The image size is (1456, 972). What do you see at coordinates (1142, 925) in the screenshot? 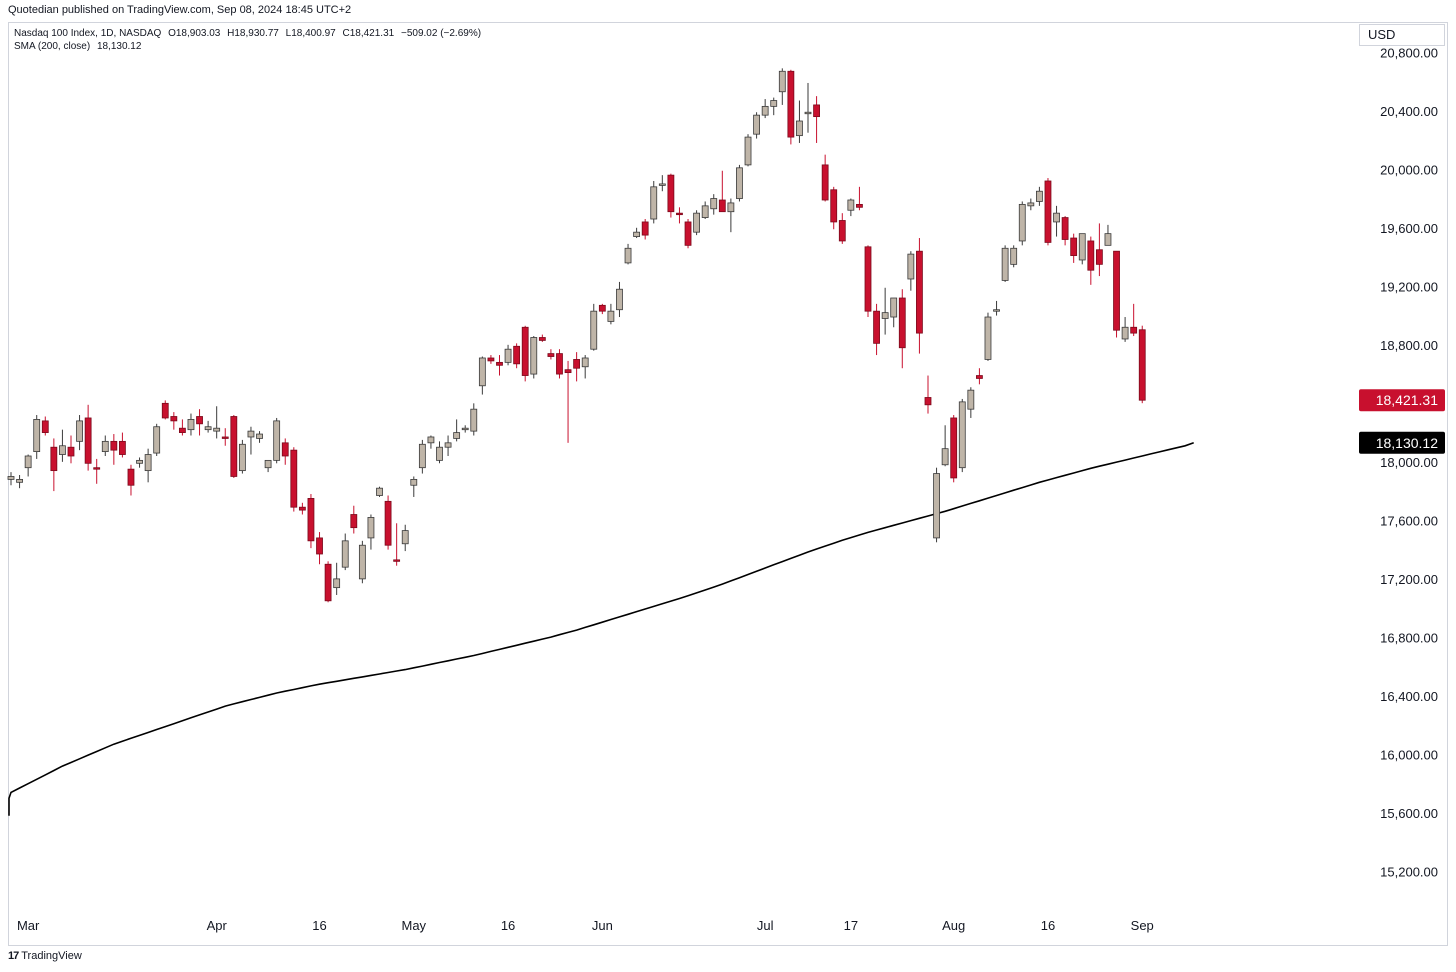
I see `x-tick-label: Sep` at bounding box center [1142, 925].